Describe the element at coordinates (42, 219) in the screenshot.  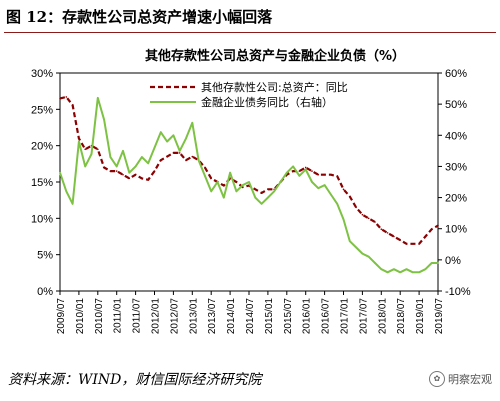
I see `y-left-tick-label: 10%` at that location.